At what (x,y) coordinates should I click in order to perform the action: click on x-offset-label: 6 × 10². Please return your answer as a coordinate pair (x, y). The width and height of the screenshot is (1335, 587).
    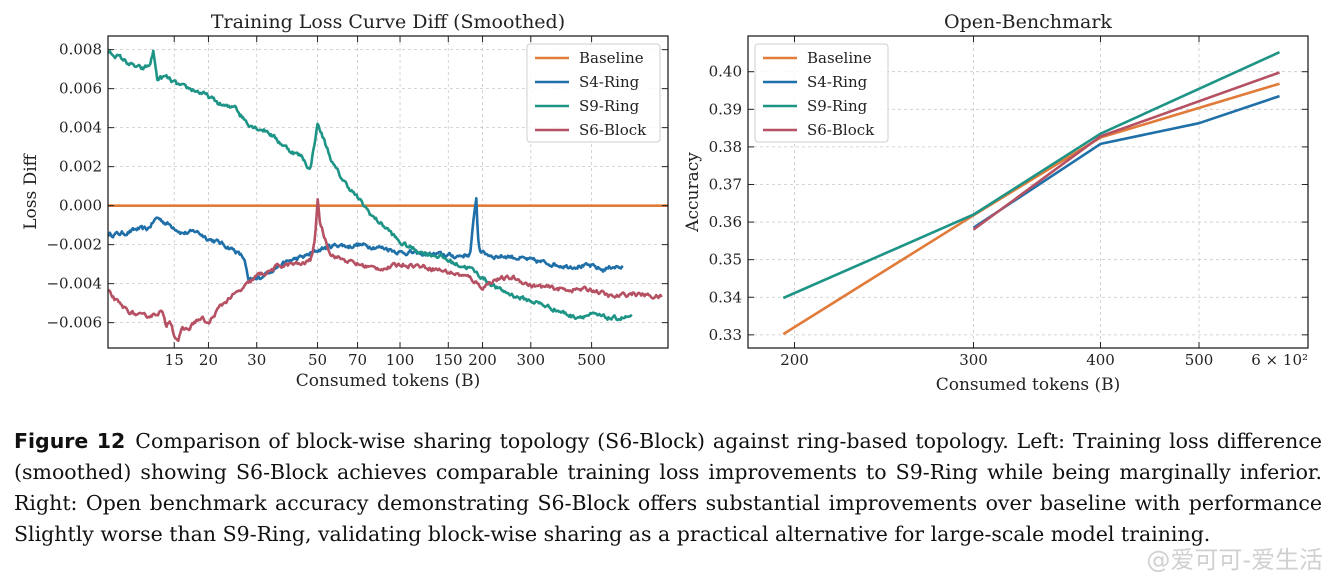
    Looking at the image, I should click on (1279, 360).